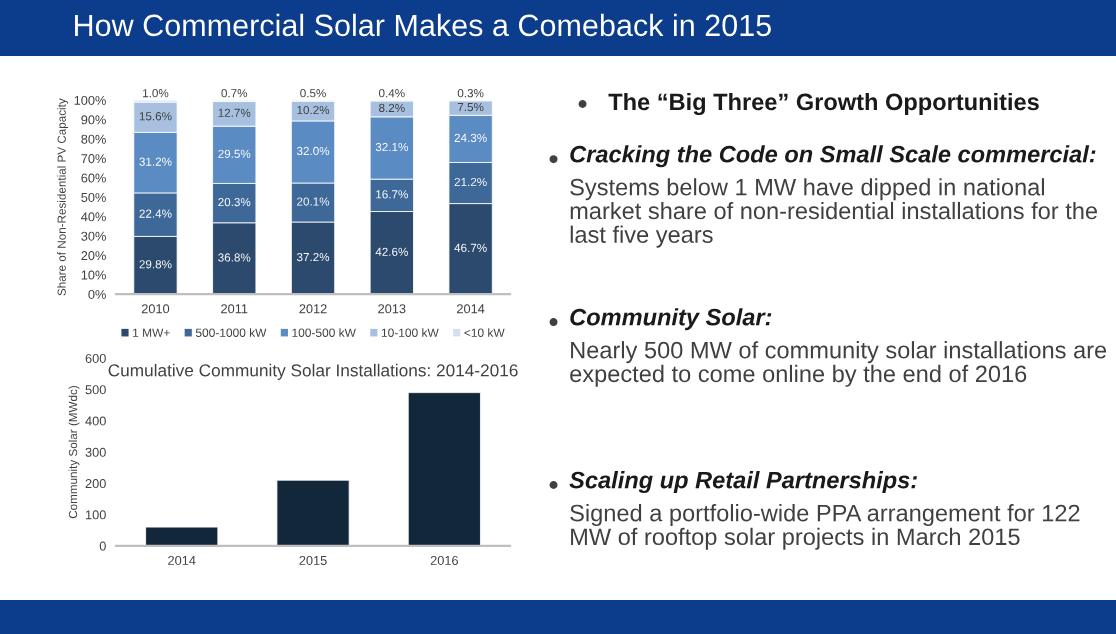 The image size is (1116, 634). What do you see at coordinates (833, 156) in the screenshot?
I see `text: Cracking the Code on Small Scale commercial:` at bounding box center [833, 156].